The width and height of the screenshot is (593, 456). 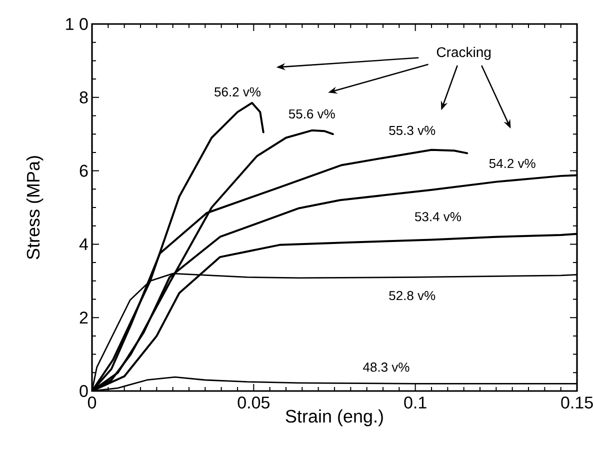 What do you see at coordinates (577, 402) in the screenshot?
I see `x-tick-label: 0.15` at bounding box center [577, 402].